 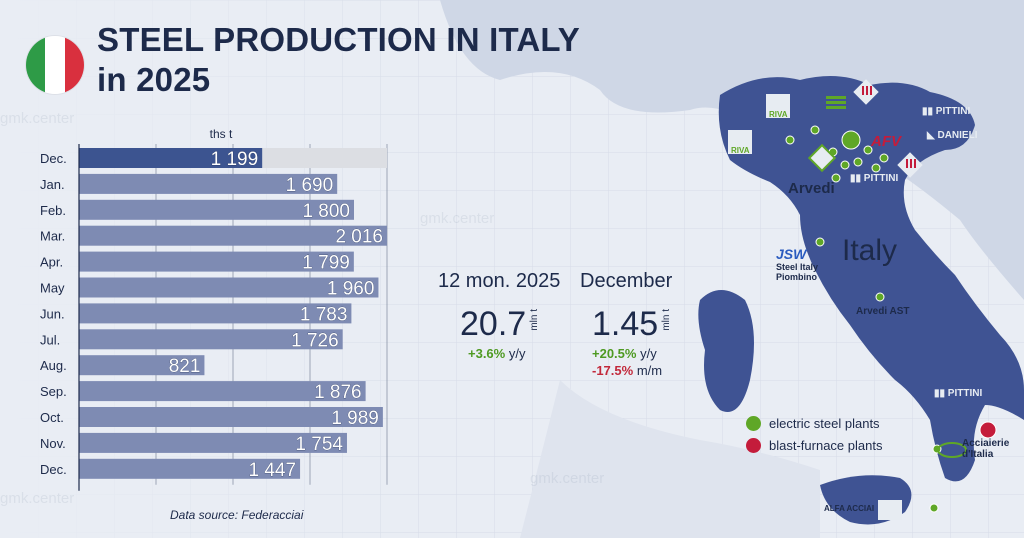 I want to click on category-label: May, so click(x=52, y=288).